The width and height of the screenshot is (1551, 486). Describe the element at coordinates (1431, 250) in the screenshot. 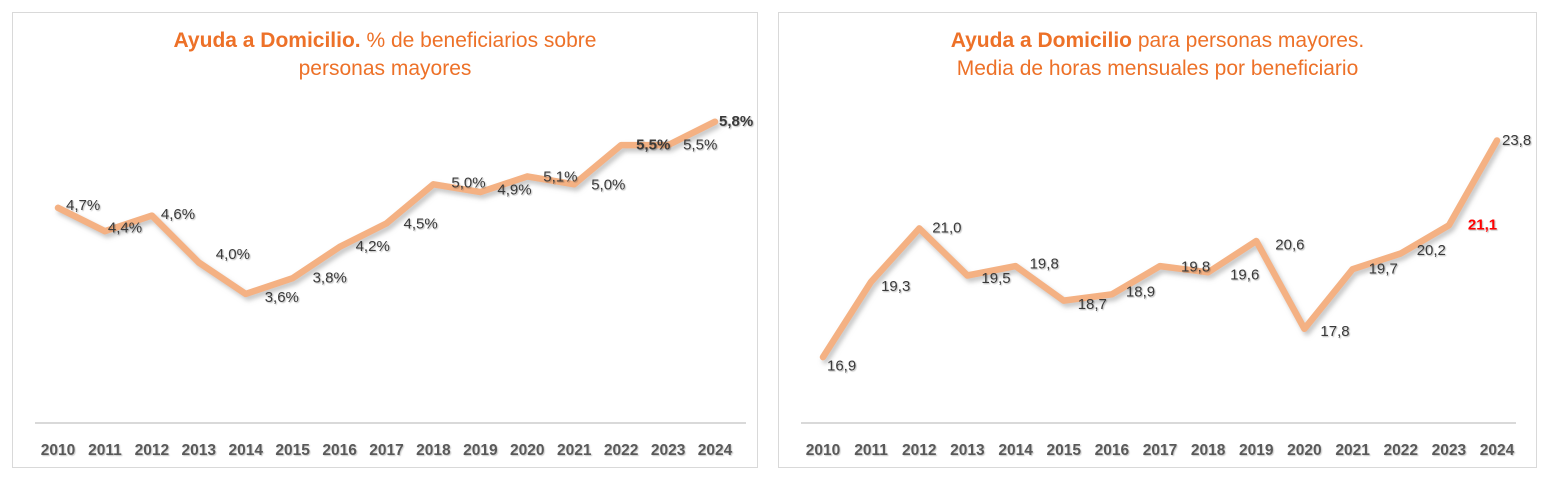

I see `data-label: 20,2` at that location.